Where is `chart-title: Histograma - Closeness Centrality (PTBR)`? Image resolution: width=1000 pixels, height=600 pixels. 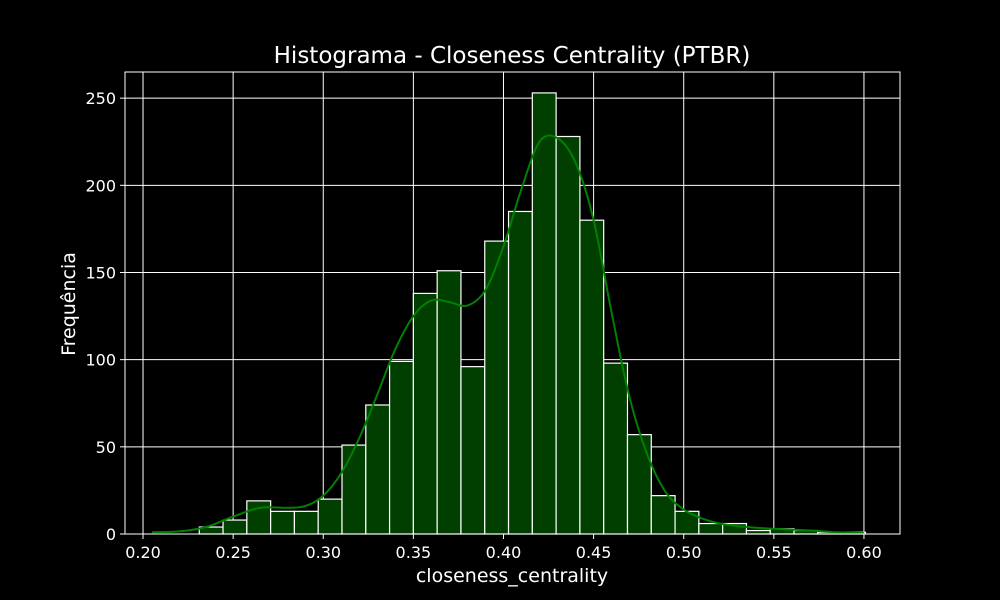 chart-title: Histograma - Closeness Centrality (PTBR) is located at coordinates (512, 56).